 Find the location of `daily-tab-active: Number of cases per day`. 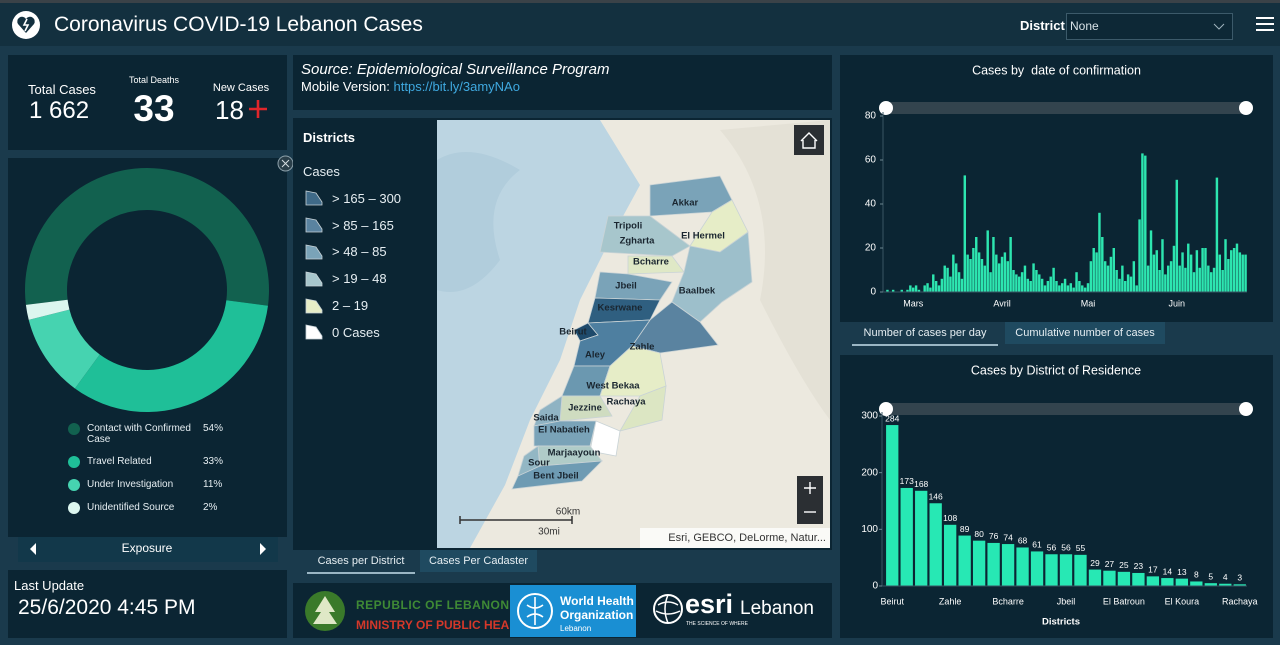

daily-tab-active: Number of cases per day is located at coordinates (925, 334).